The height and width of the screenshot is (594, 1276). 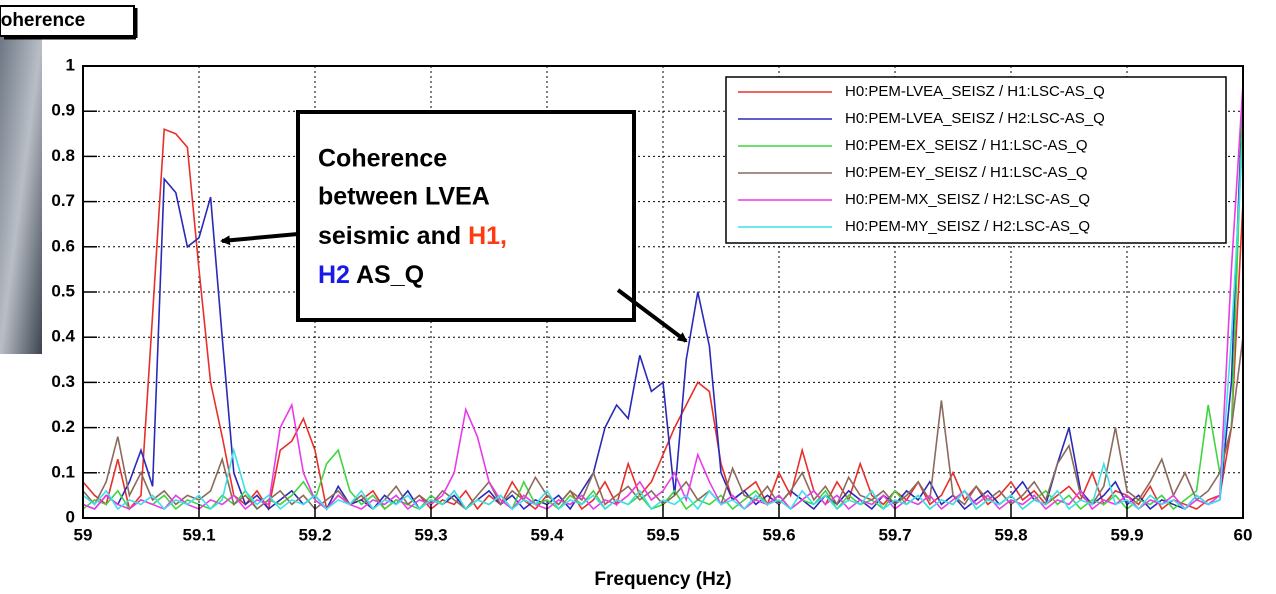 What do you see at coordinates (382, 159) in the screenshot?
I see `annotation-text: Coherence` at bounding box center [382, 159].